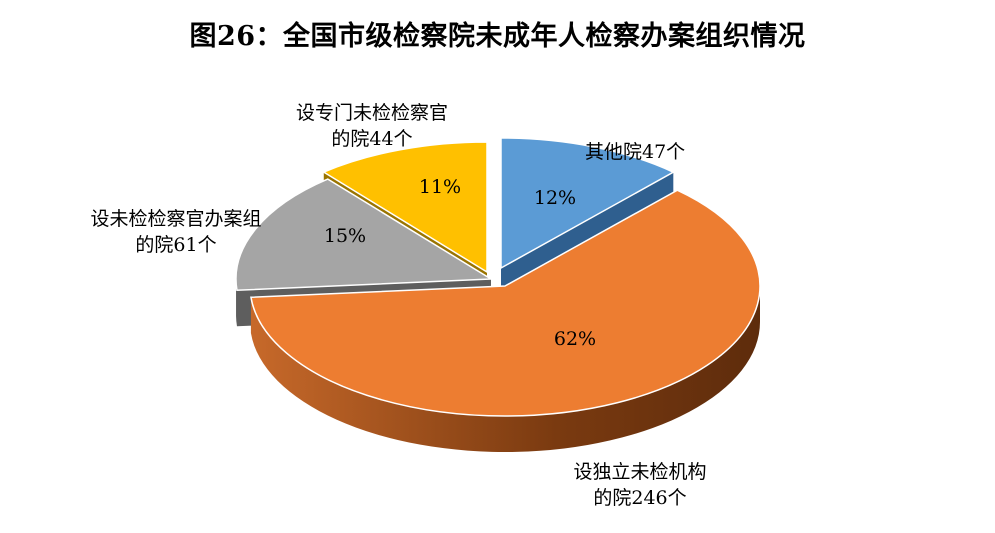 The width and height of the screenshot is (995, 533). Describe the element at coordinates (639, 472) in the screenshot. I see `slice-category-label: 设独立未检机构` at that location.